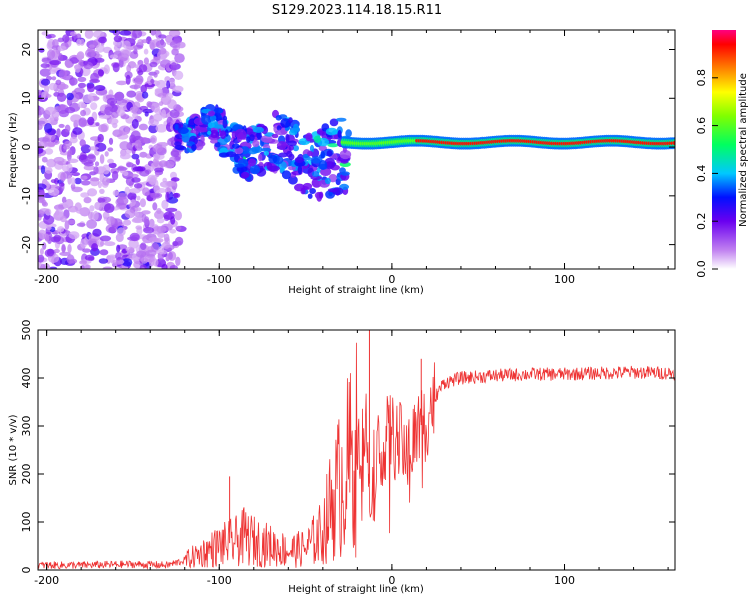  What do you see at coordinates (46, 279) in the screenshot?
I see `spectrogram-x-tick-label: -200` at bounding box center [46, 279].